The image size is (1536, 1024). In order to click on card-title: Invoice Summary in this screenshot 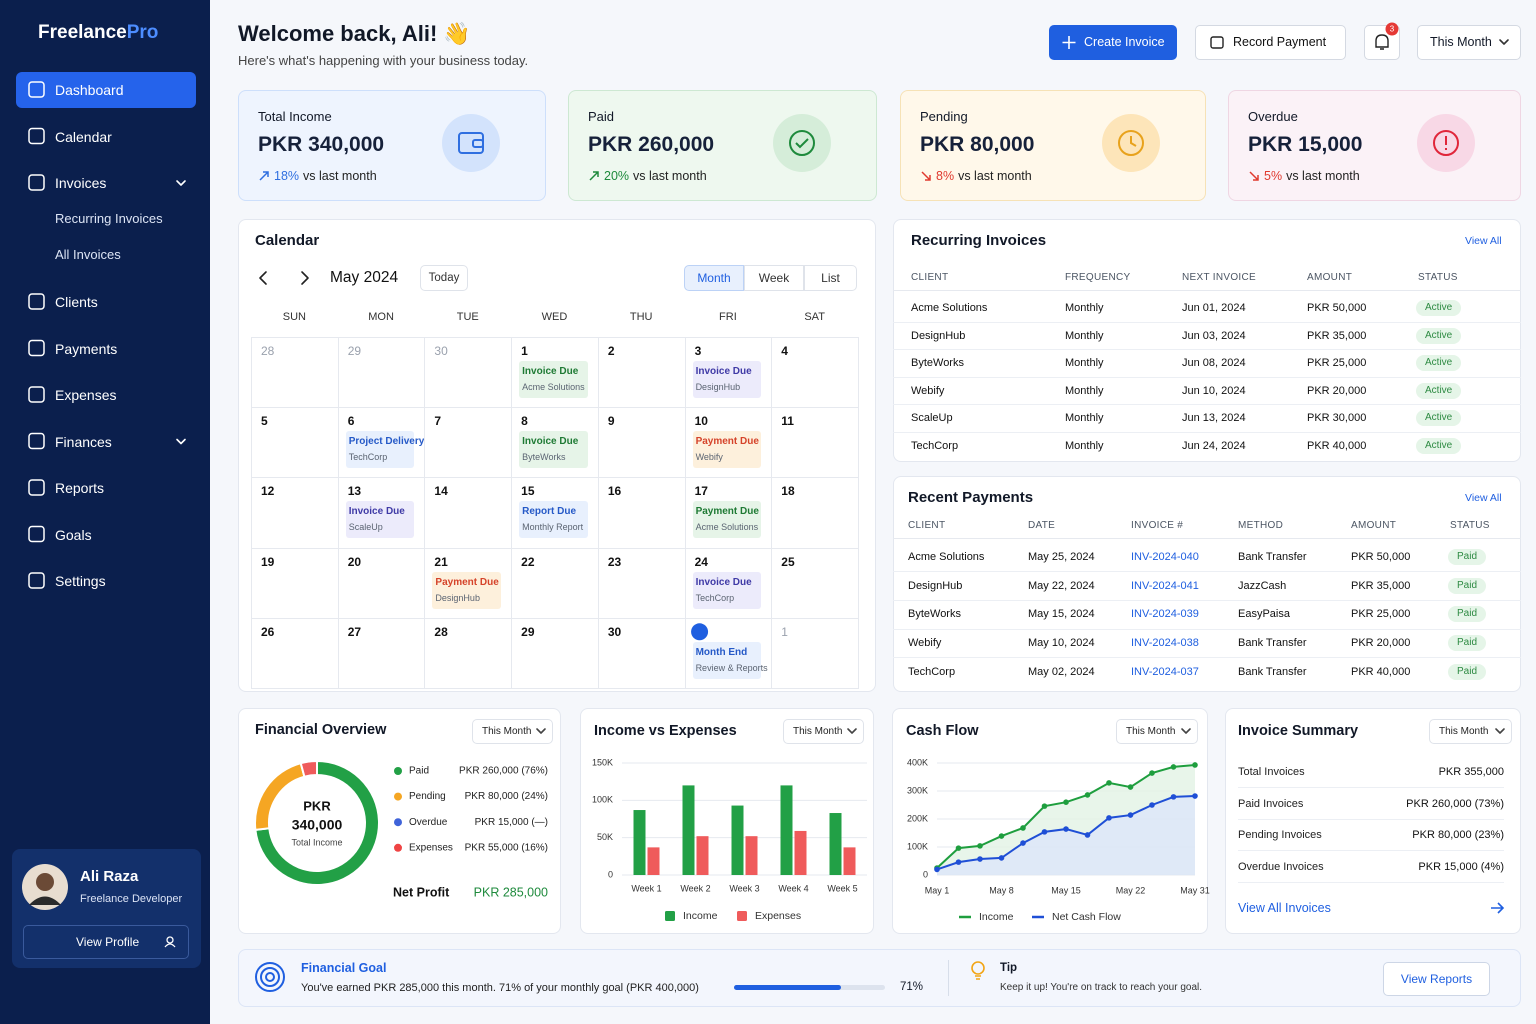, I will do `click(1298, 731)`.